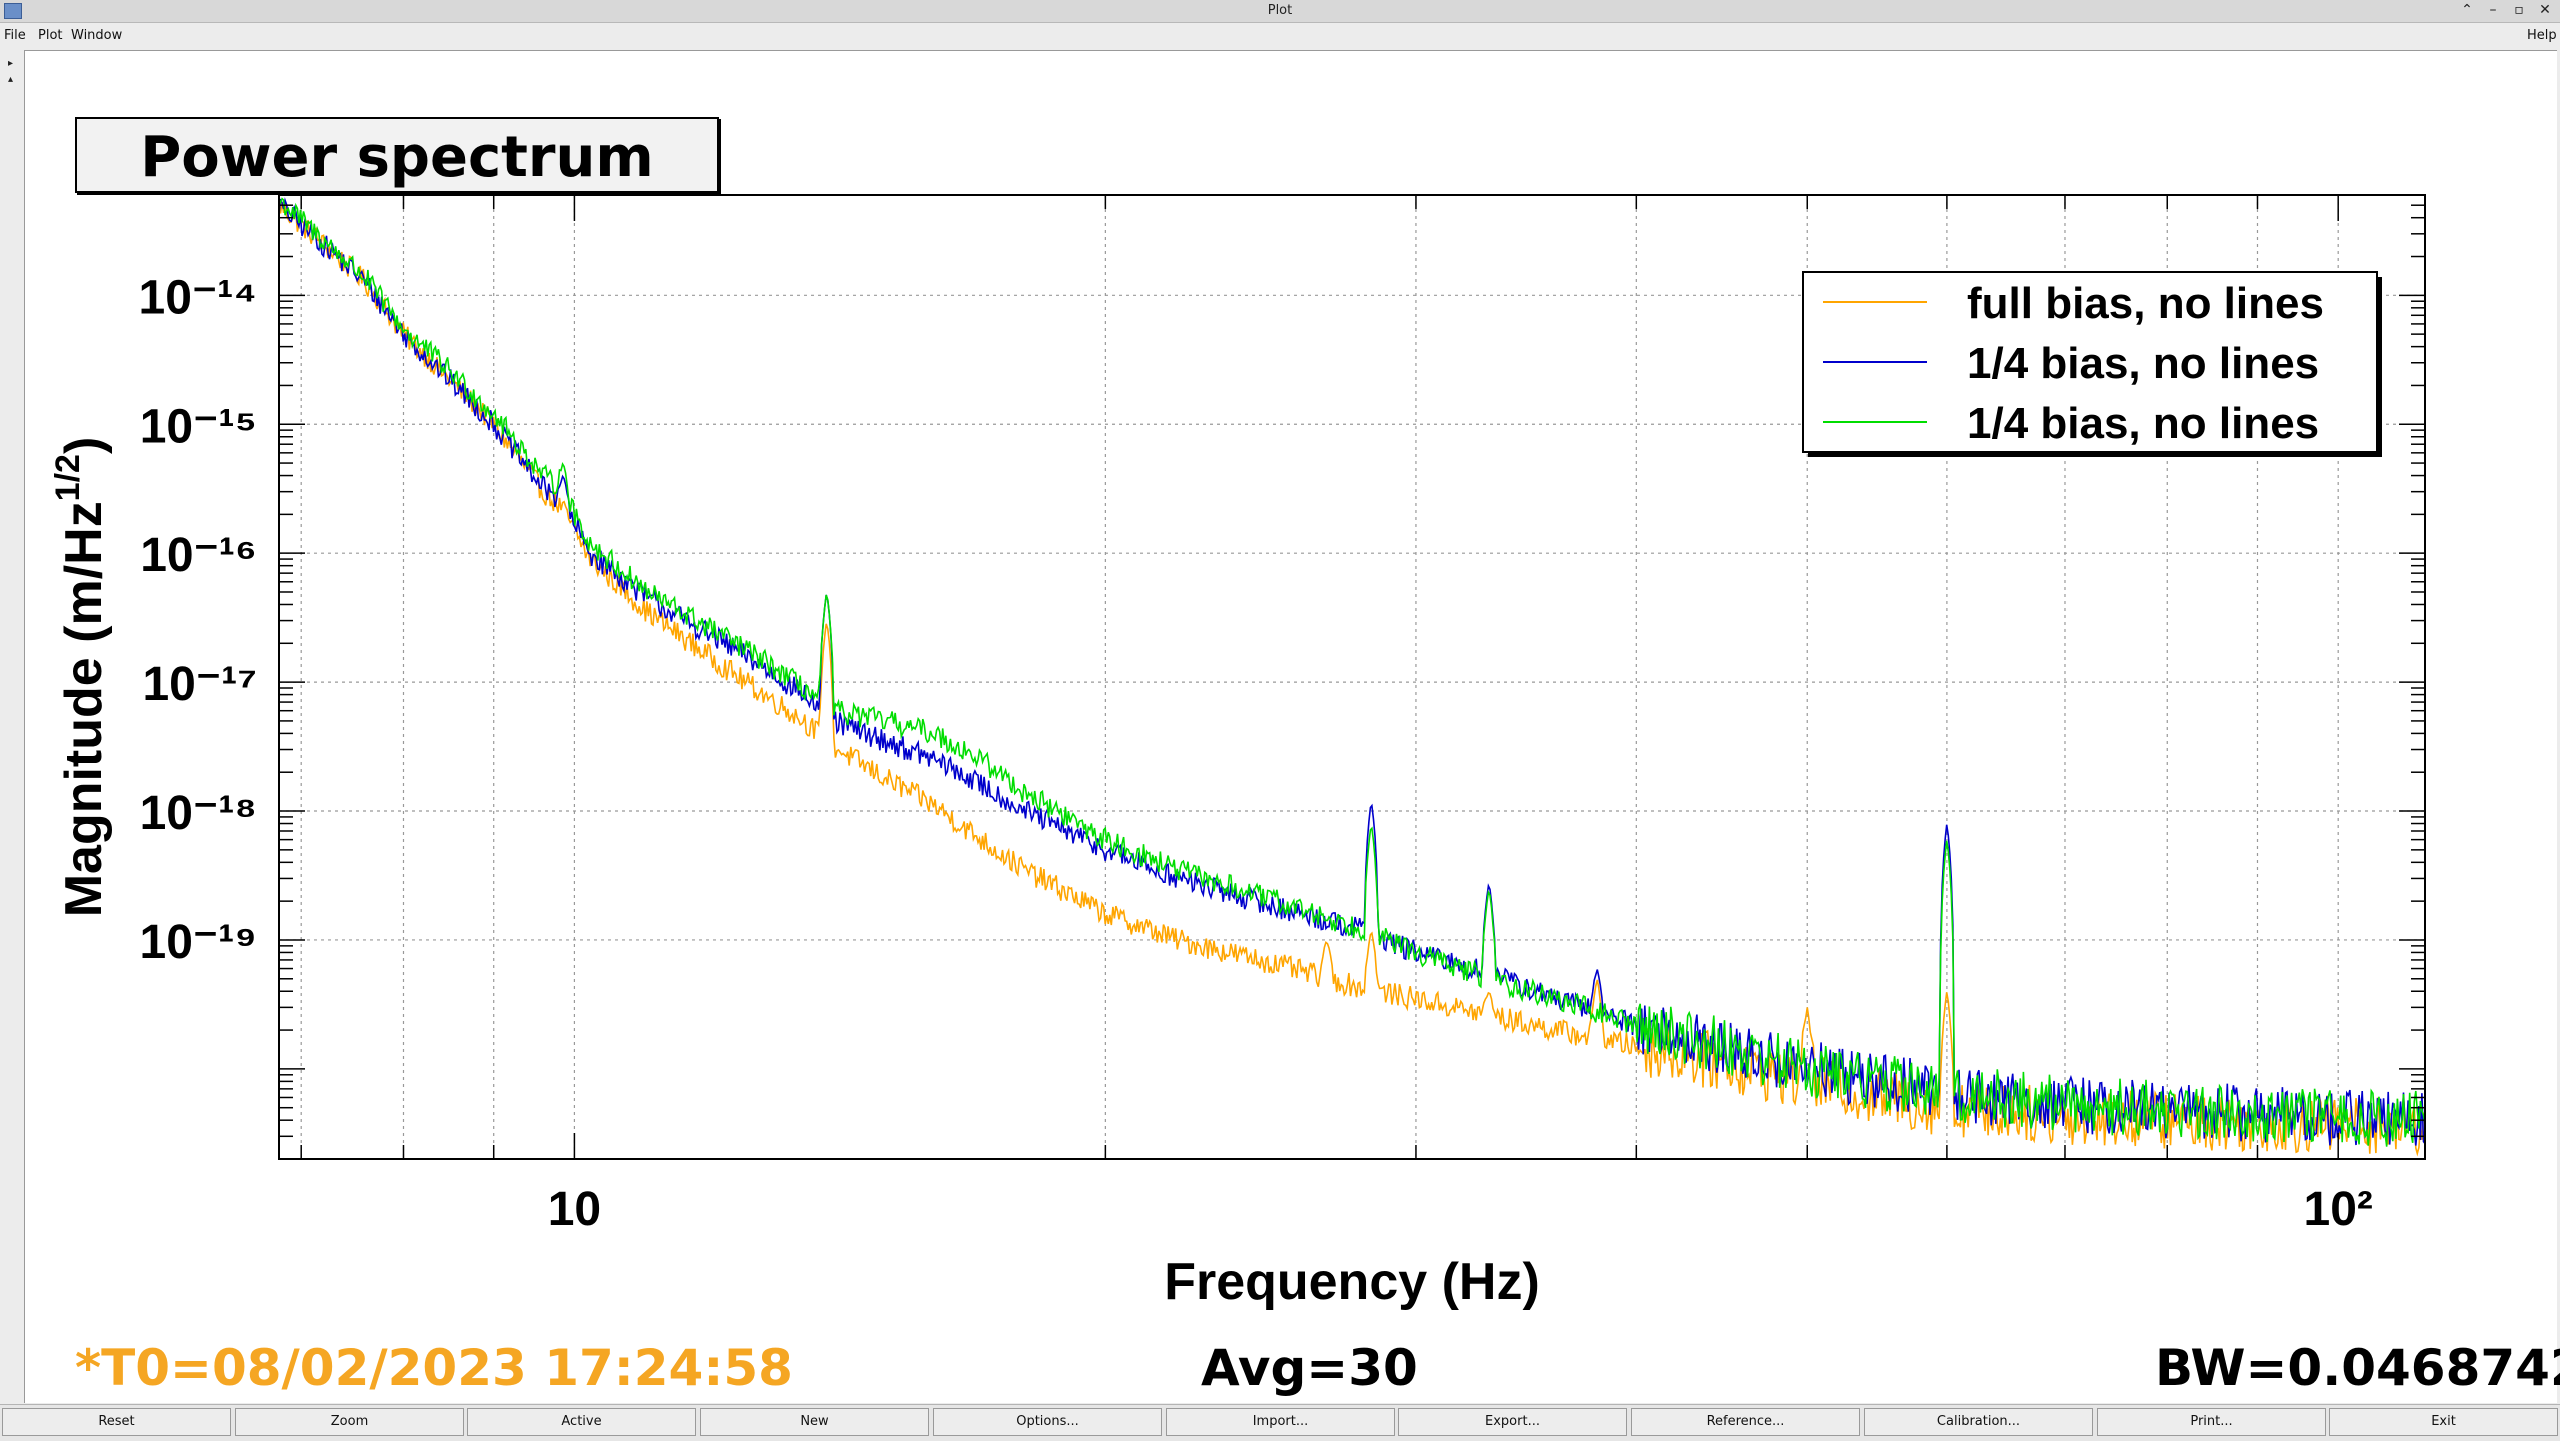 Image resolution: width=2560 pixels, height=1441 pixels. I want to click on window-title: Plot, so click(1280, 10).